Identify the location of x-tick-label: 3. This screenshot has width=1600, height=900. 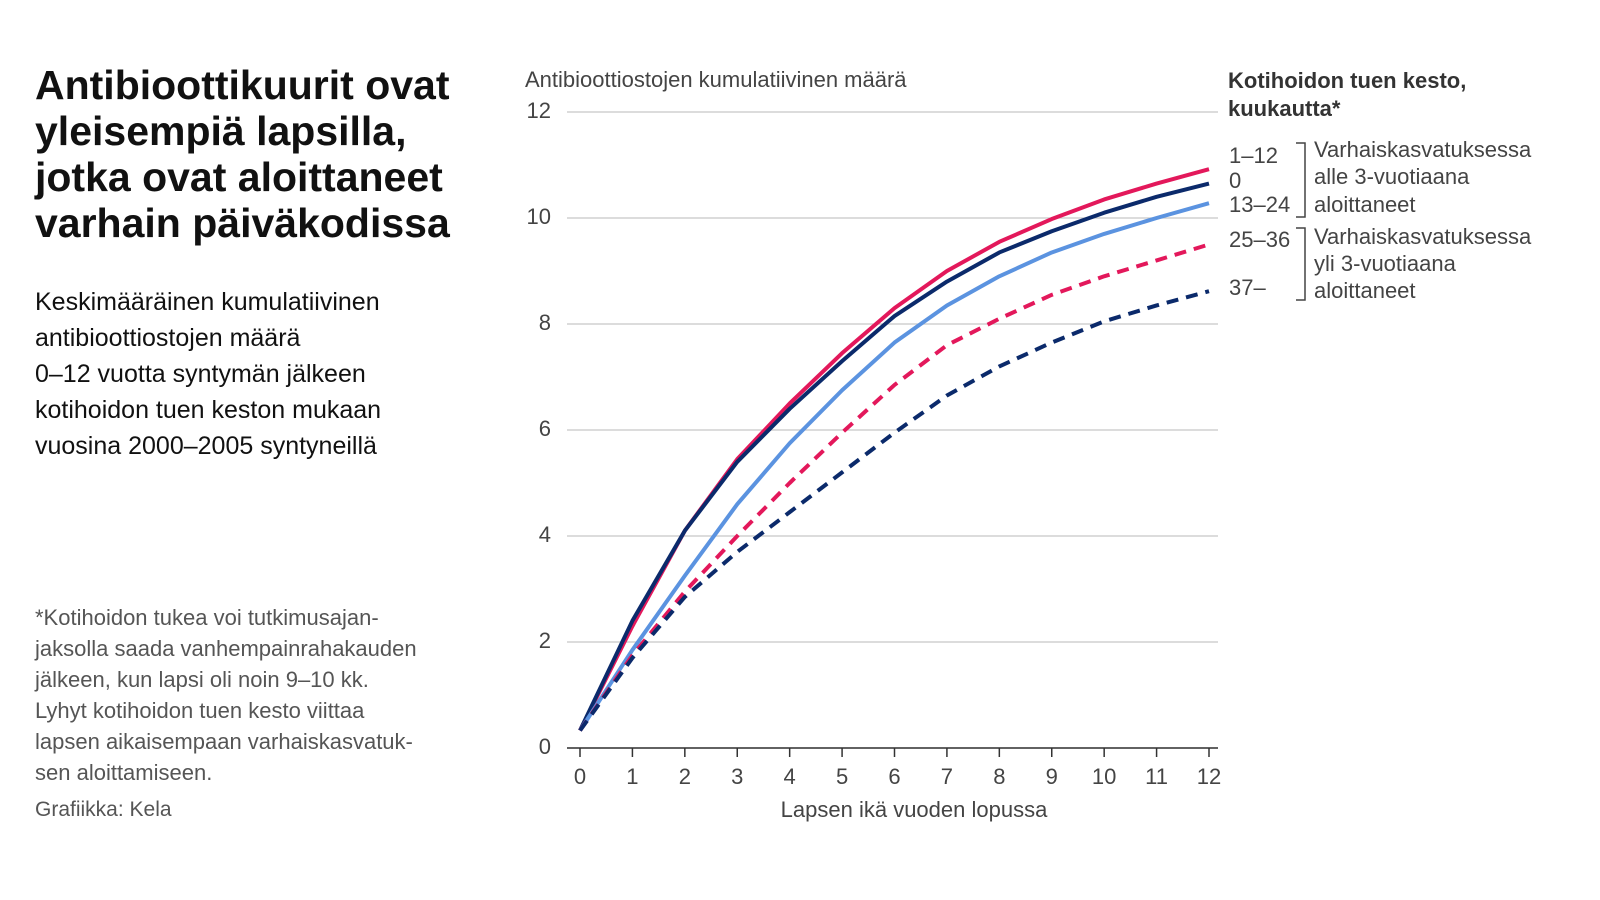
(737, 776).